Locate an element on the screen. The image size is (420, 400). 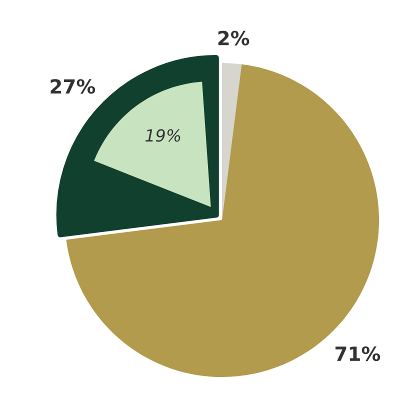
data-label: 71% is located at coordinates (357, 354).